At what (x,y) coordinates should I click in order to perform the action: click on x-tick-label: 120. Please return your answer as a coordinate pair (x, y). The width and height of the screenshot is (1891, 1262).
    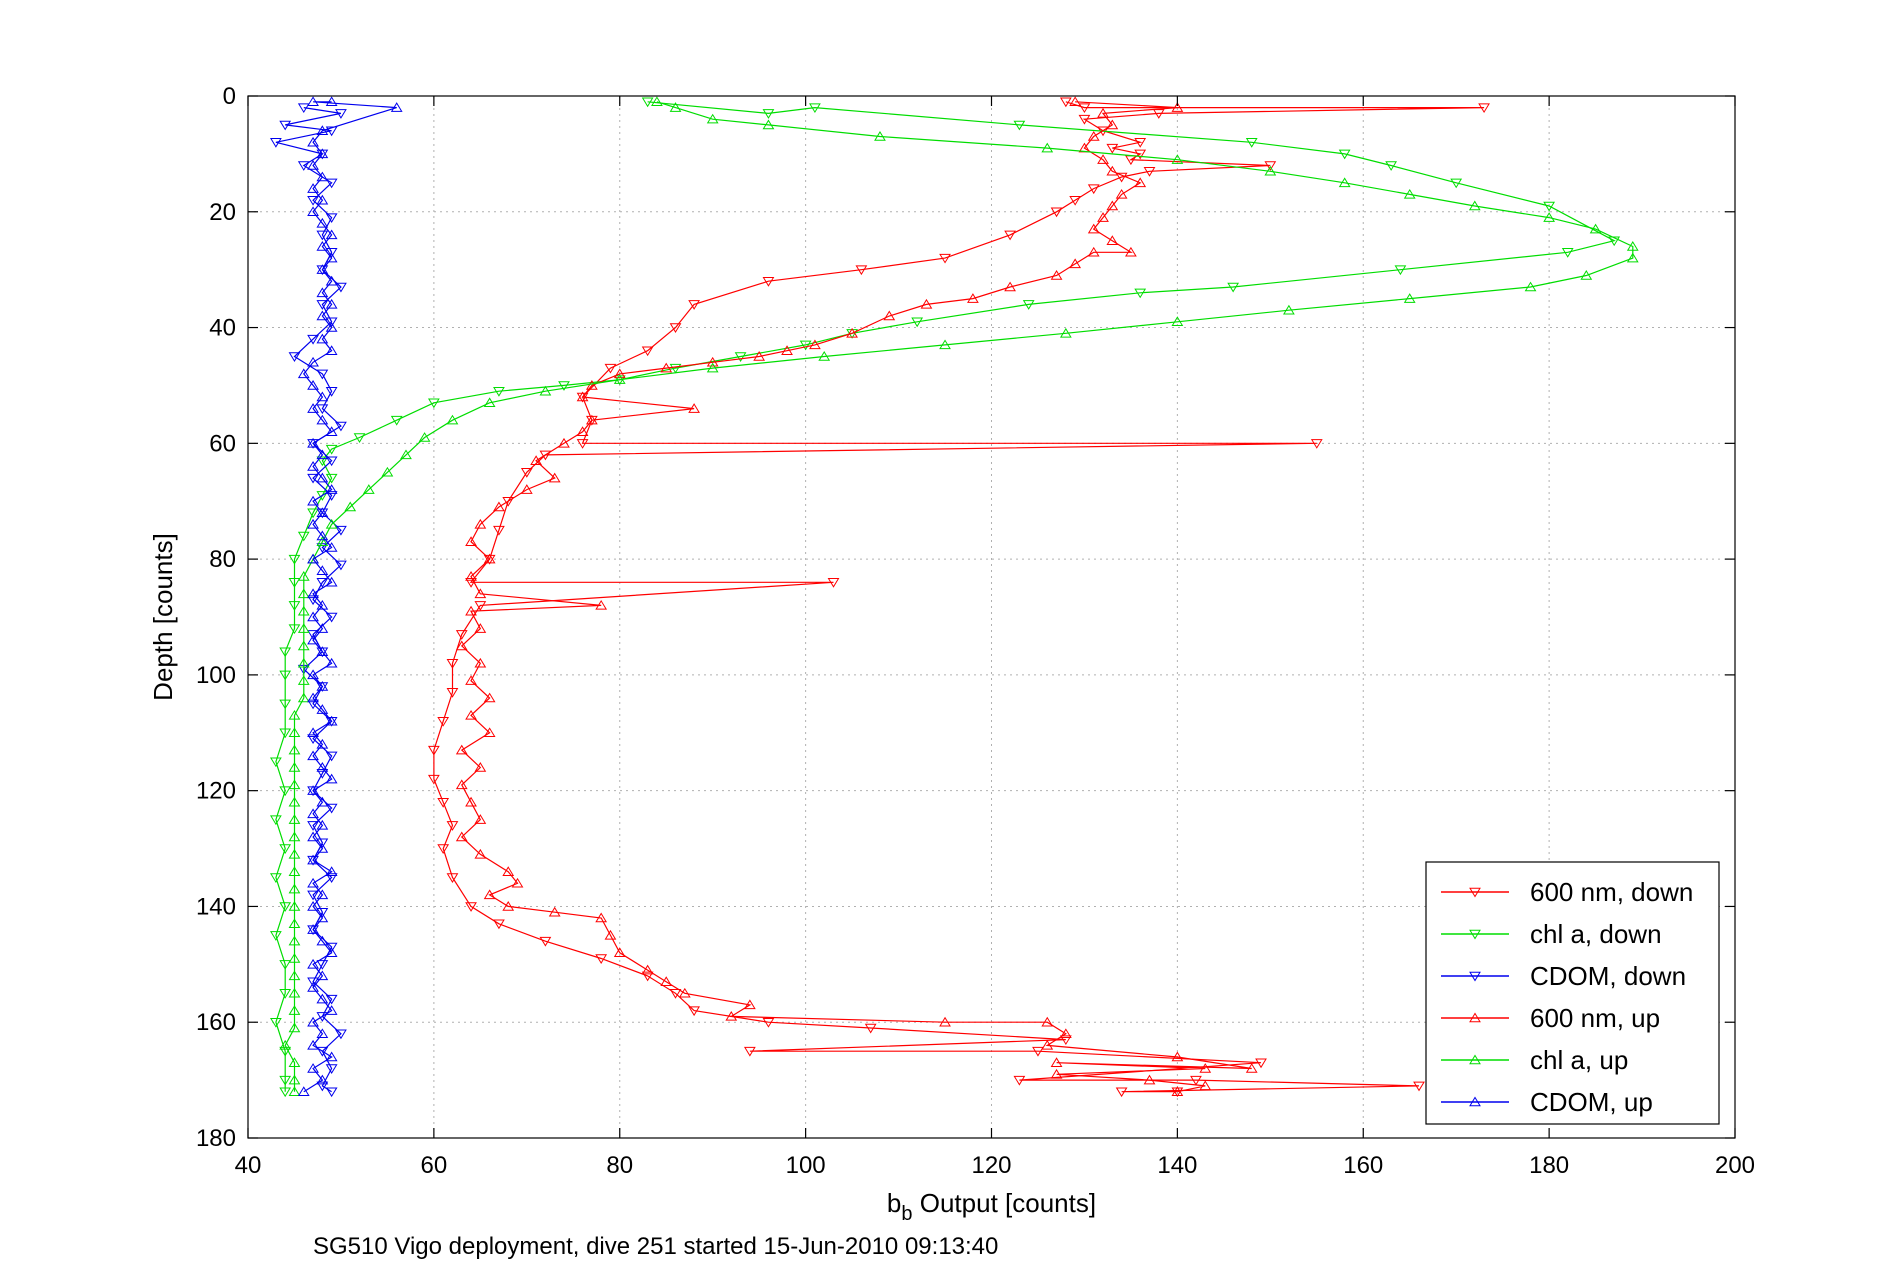
    Looking at the image, I should click on (991, 1165).